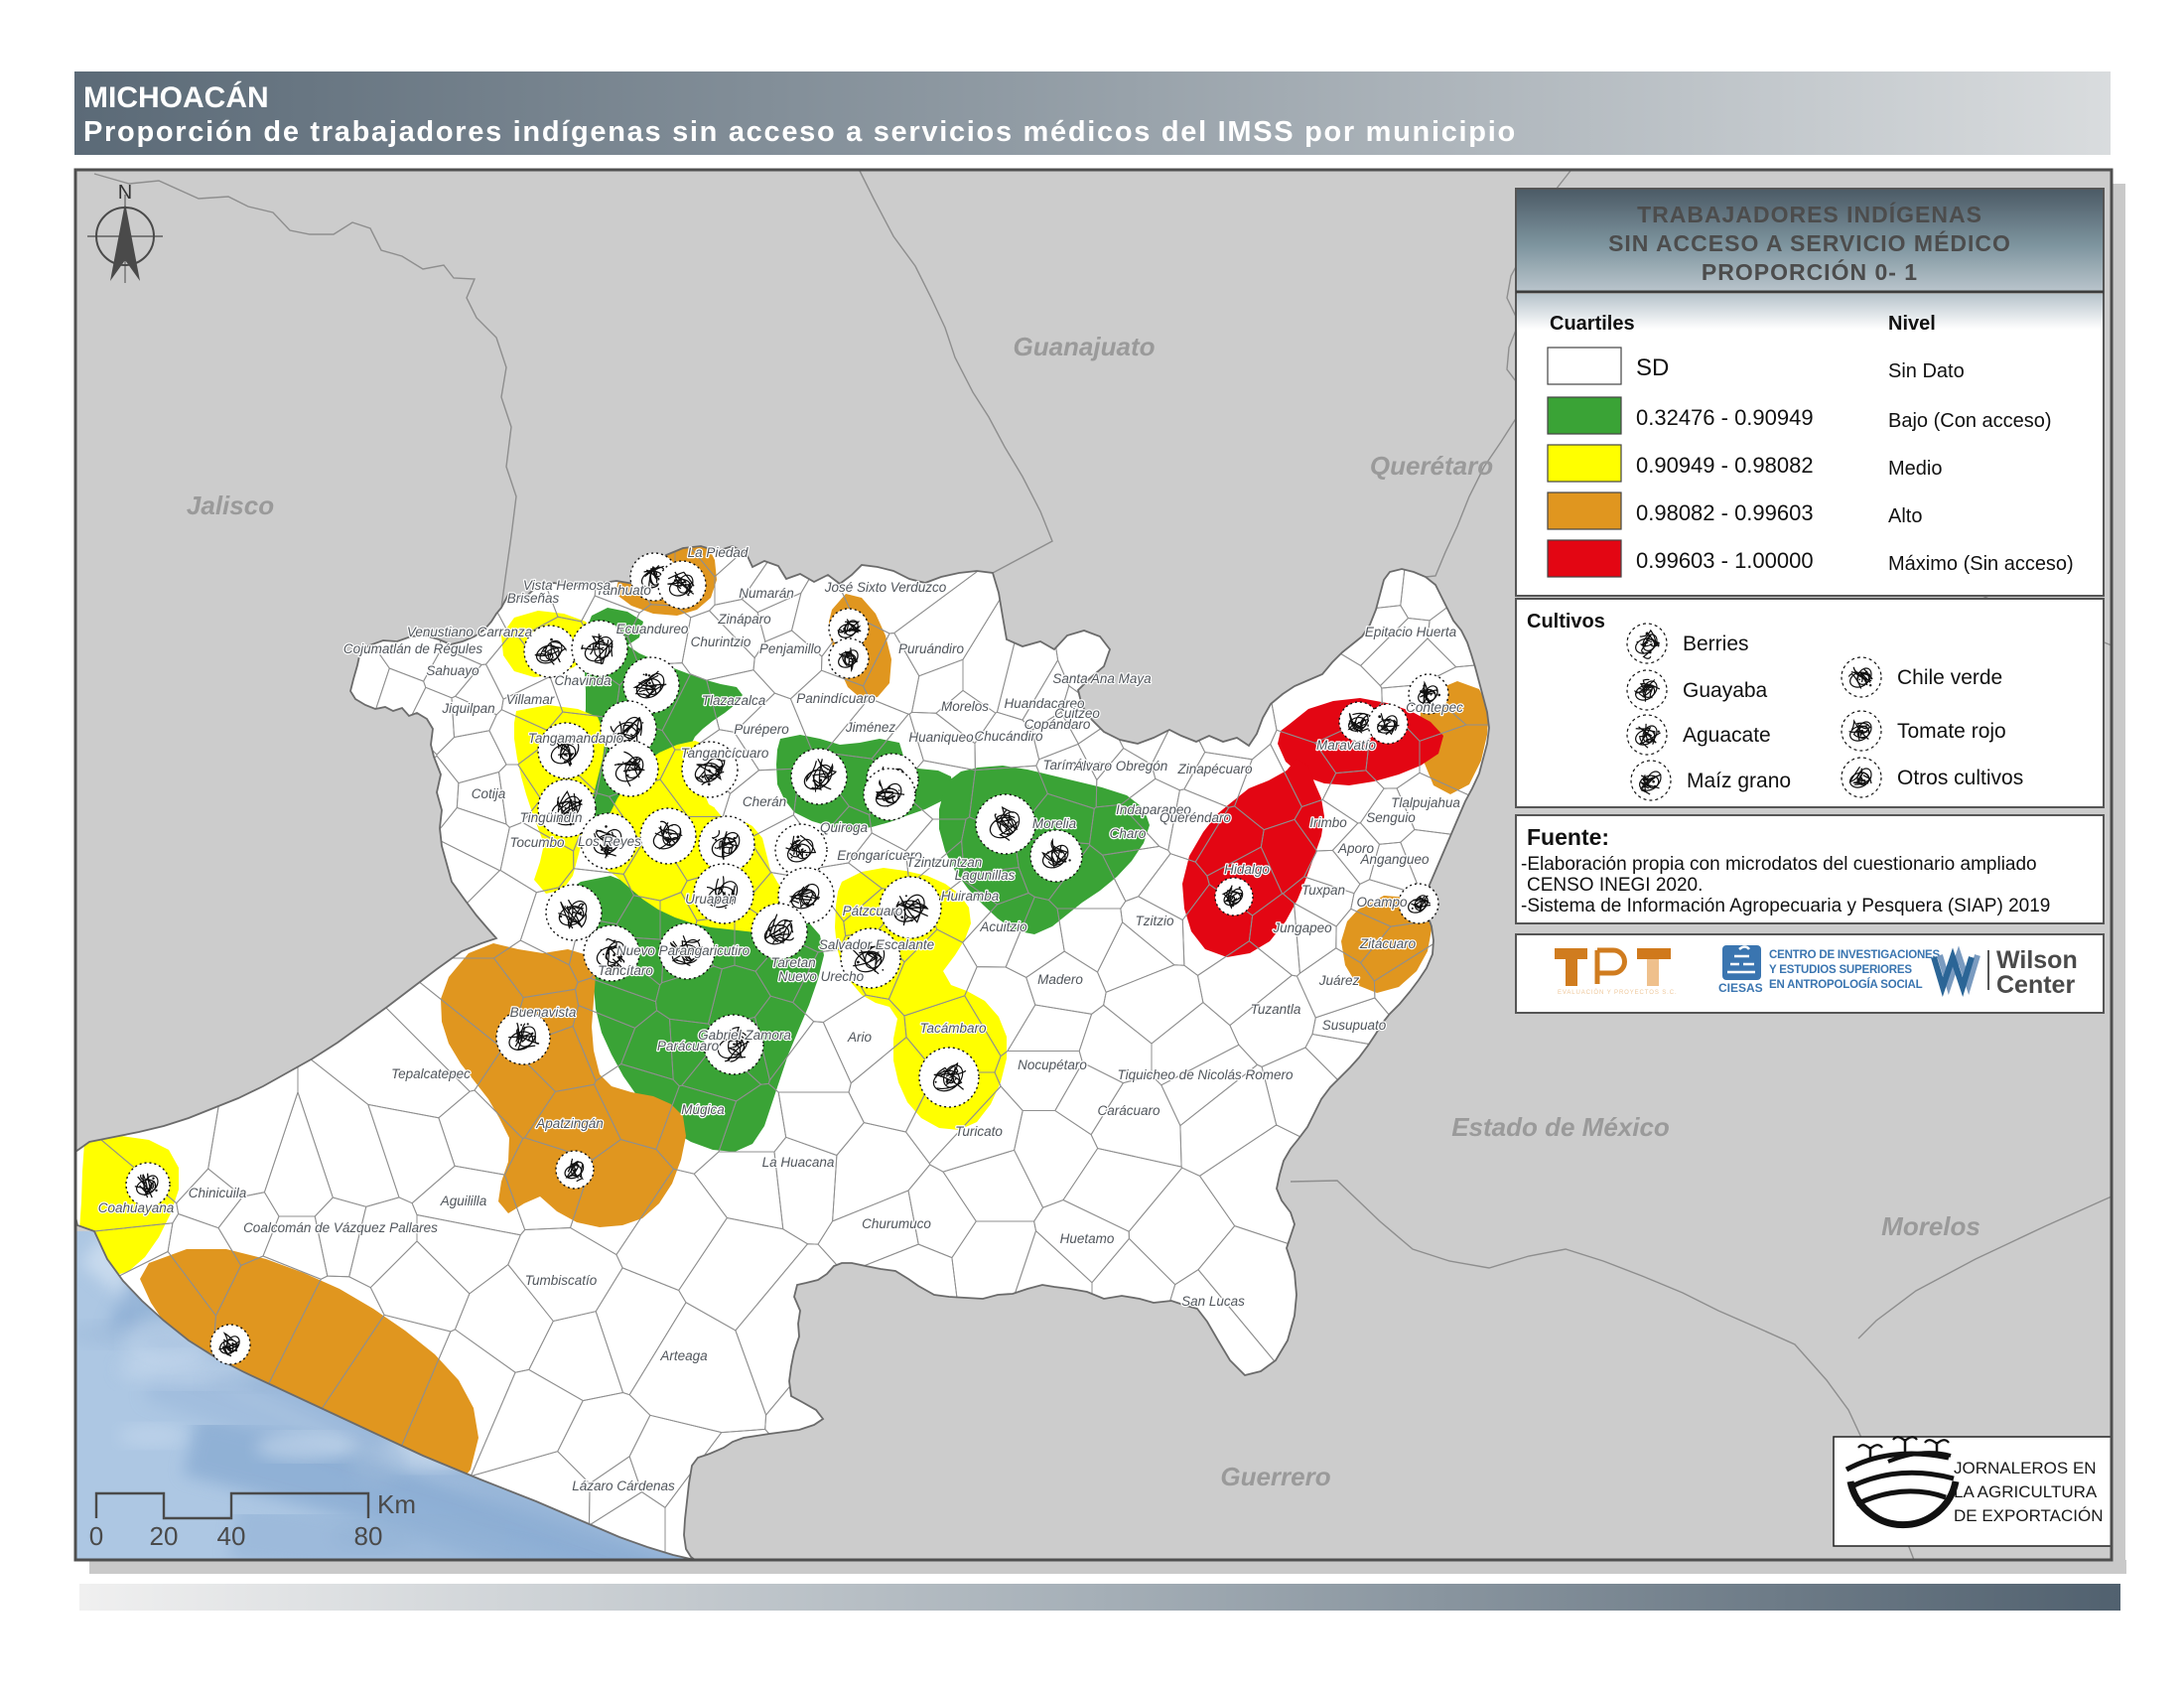 Image resolution: width=2184 pixels, height=1688 pixels. What do you see at coordinates (1560, 1127) in the screenshot?
I see `svg-text: Estado de México` at bounding box center [1560, 1127].